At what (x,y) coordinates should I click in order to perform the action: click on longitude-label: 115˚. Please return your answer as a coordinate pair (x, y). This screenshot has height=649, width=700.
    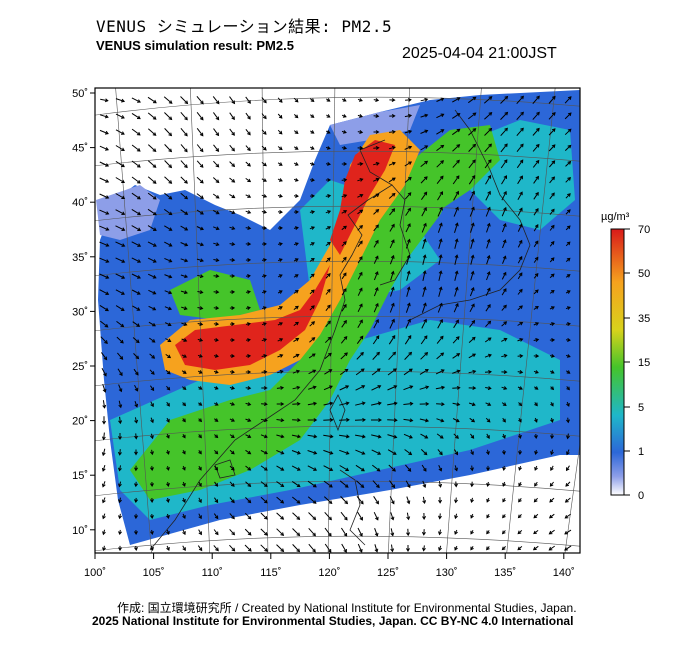
    Looking at the image, I should click on (270, 573).